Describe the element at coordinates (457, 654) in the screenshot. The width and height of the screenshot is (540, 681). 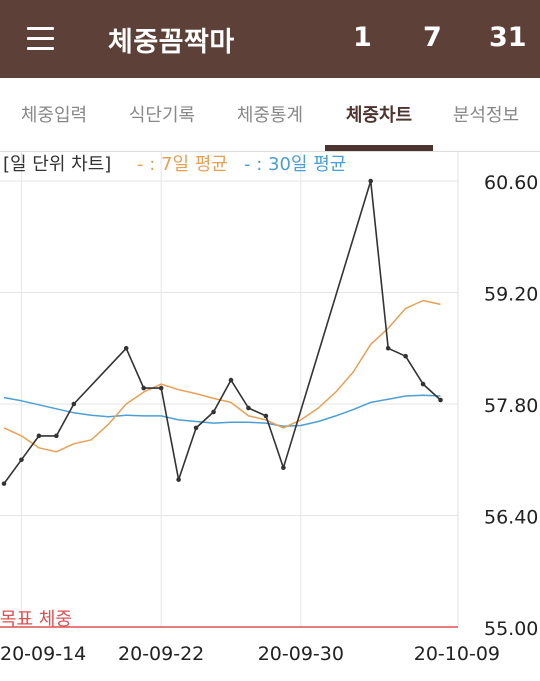
I see `x-tick-label: 20-10-09` at that location.